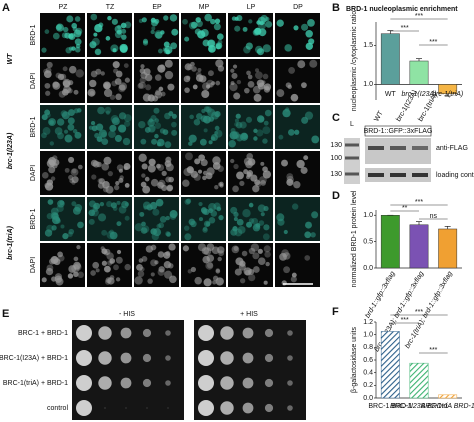 Image resolution: width=474 pixels, height=422 pixels. I want to click on y-tick-label: 1.0, so click(368, 215).